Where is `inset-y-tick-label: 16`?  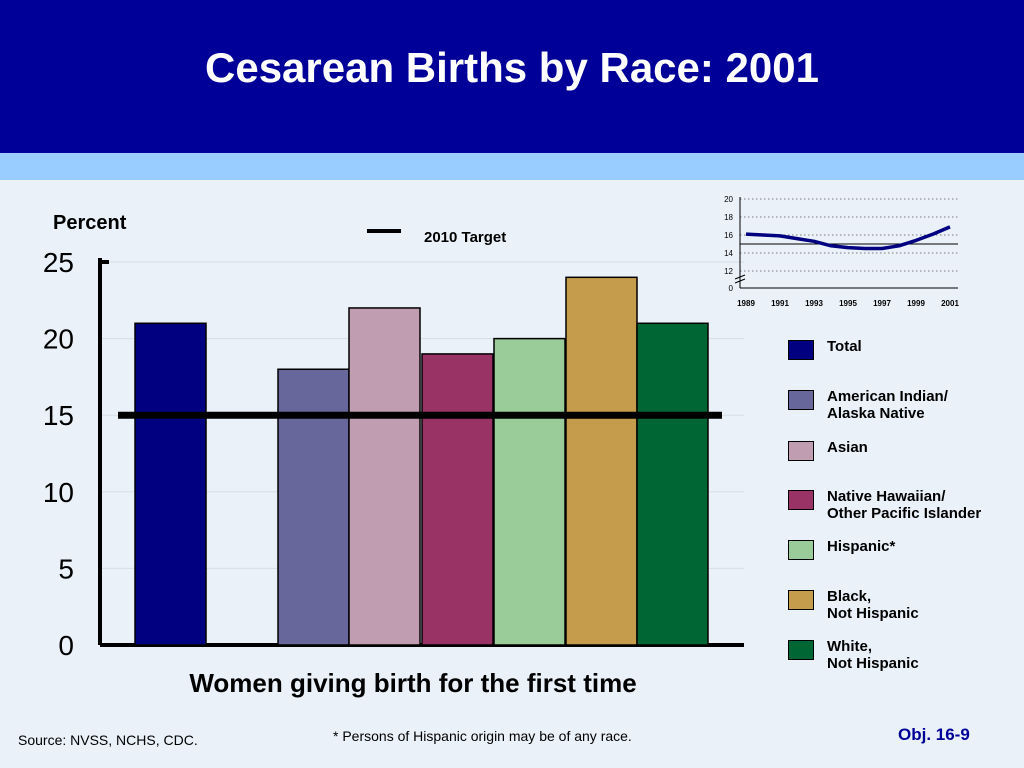 inset-y-tick-label: 16 is located at coordinates (728, 235).